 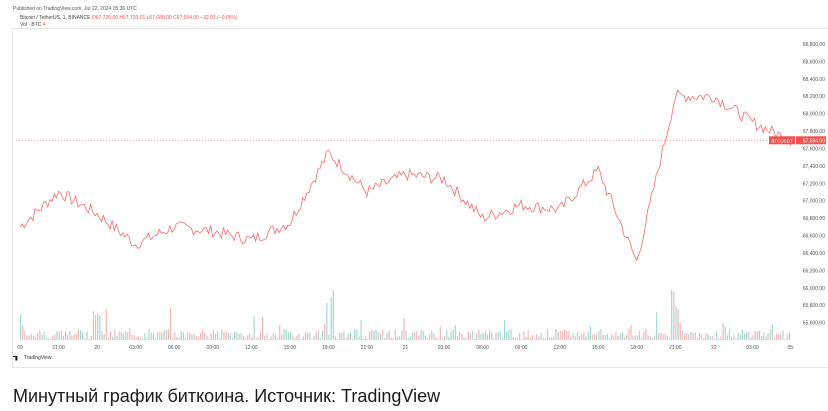 I want to click on y-tick-label: 66,000.00, so click(x=814, y=289).